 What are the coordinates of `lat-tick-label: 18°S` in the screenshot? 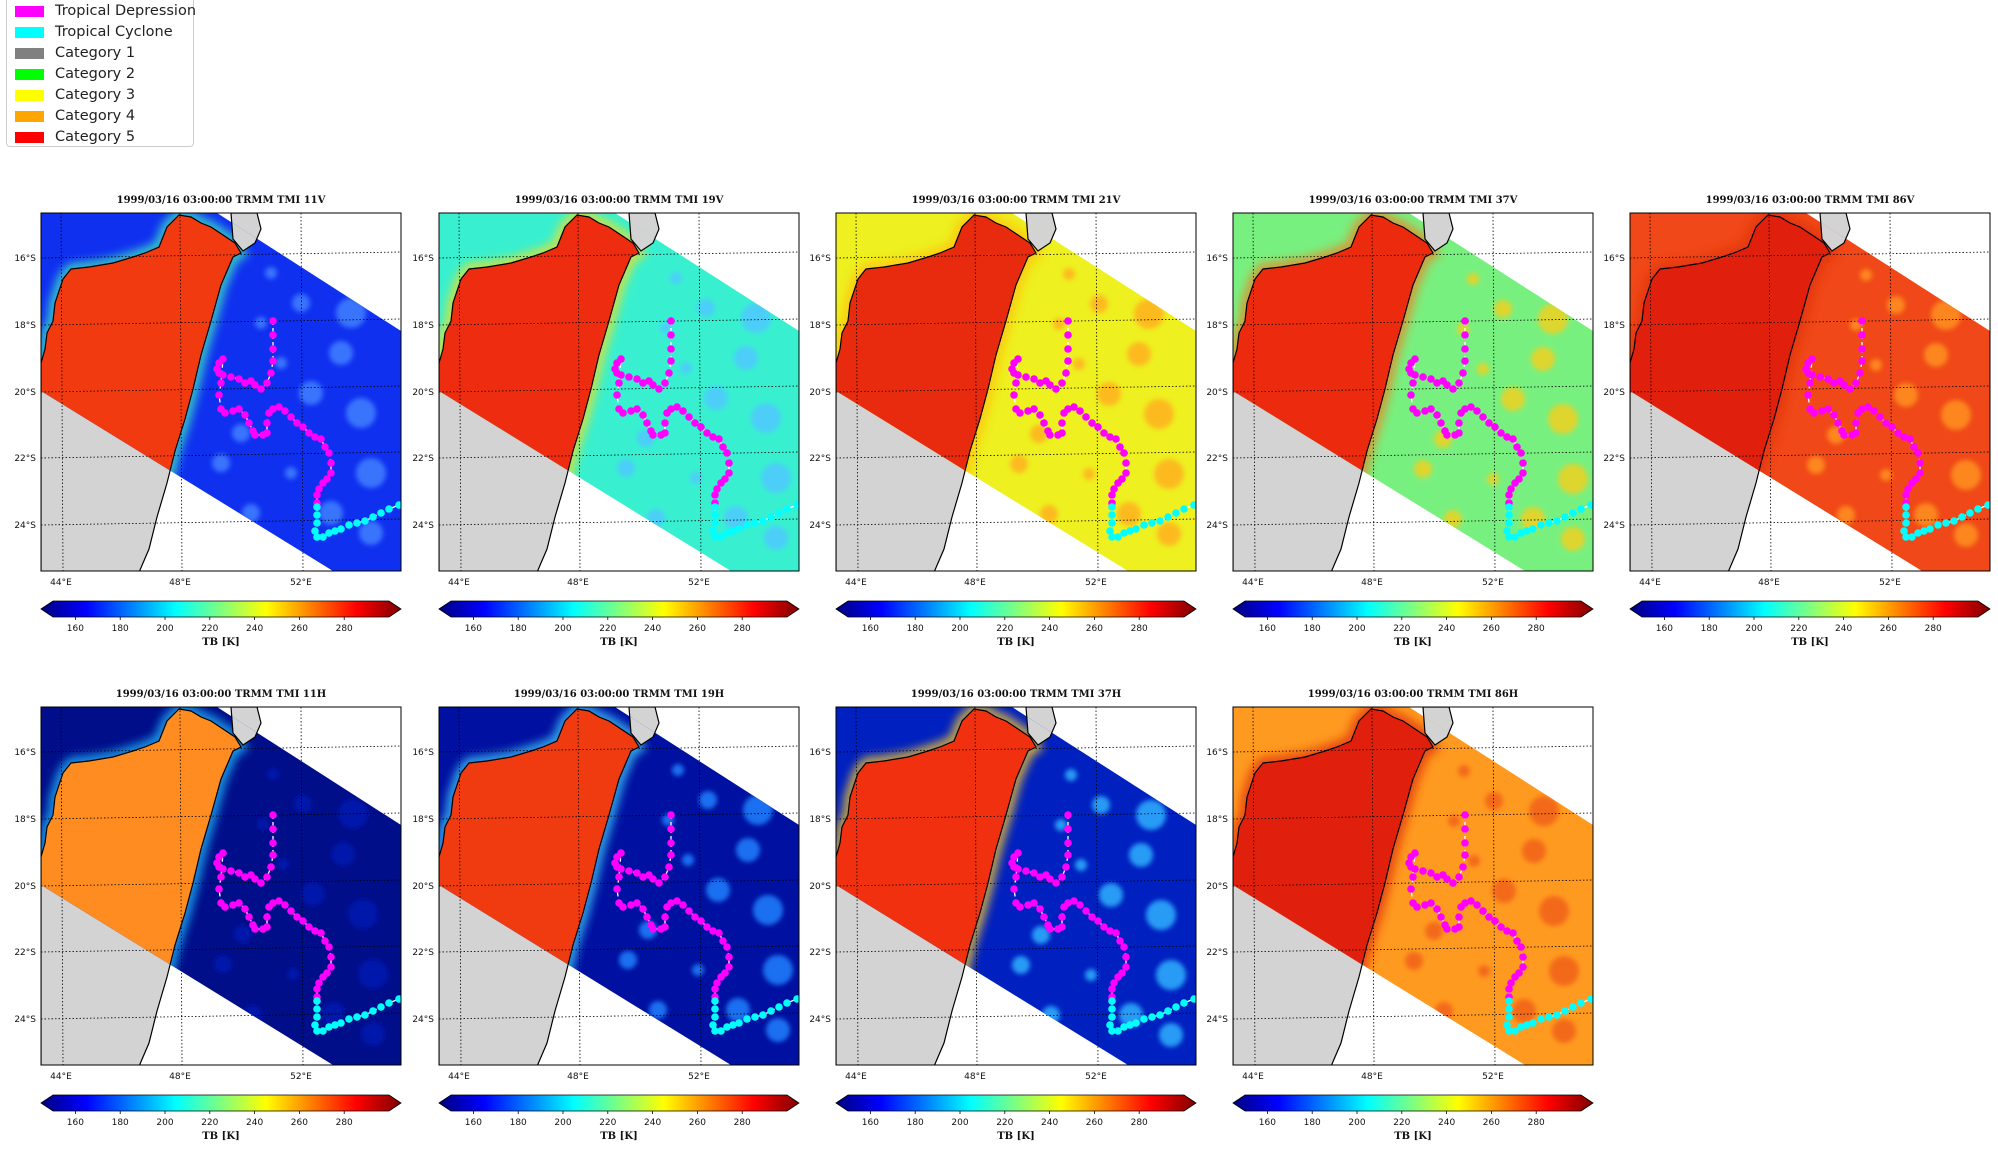 It's located at (25, 326).